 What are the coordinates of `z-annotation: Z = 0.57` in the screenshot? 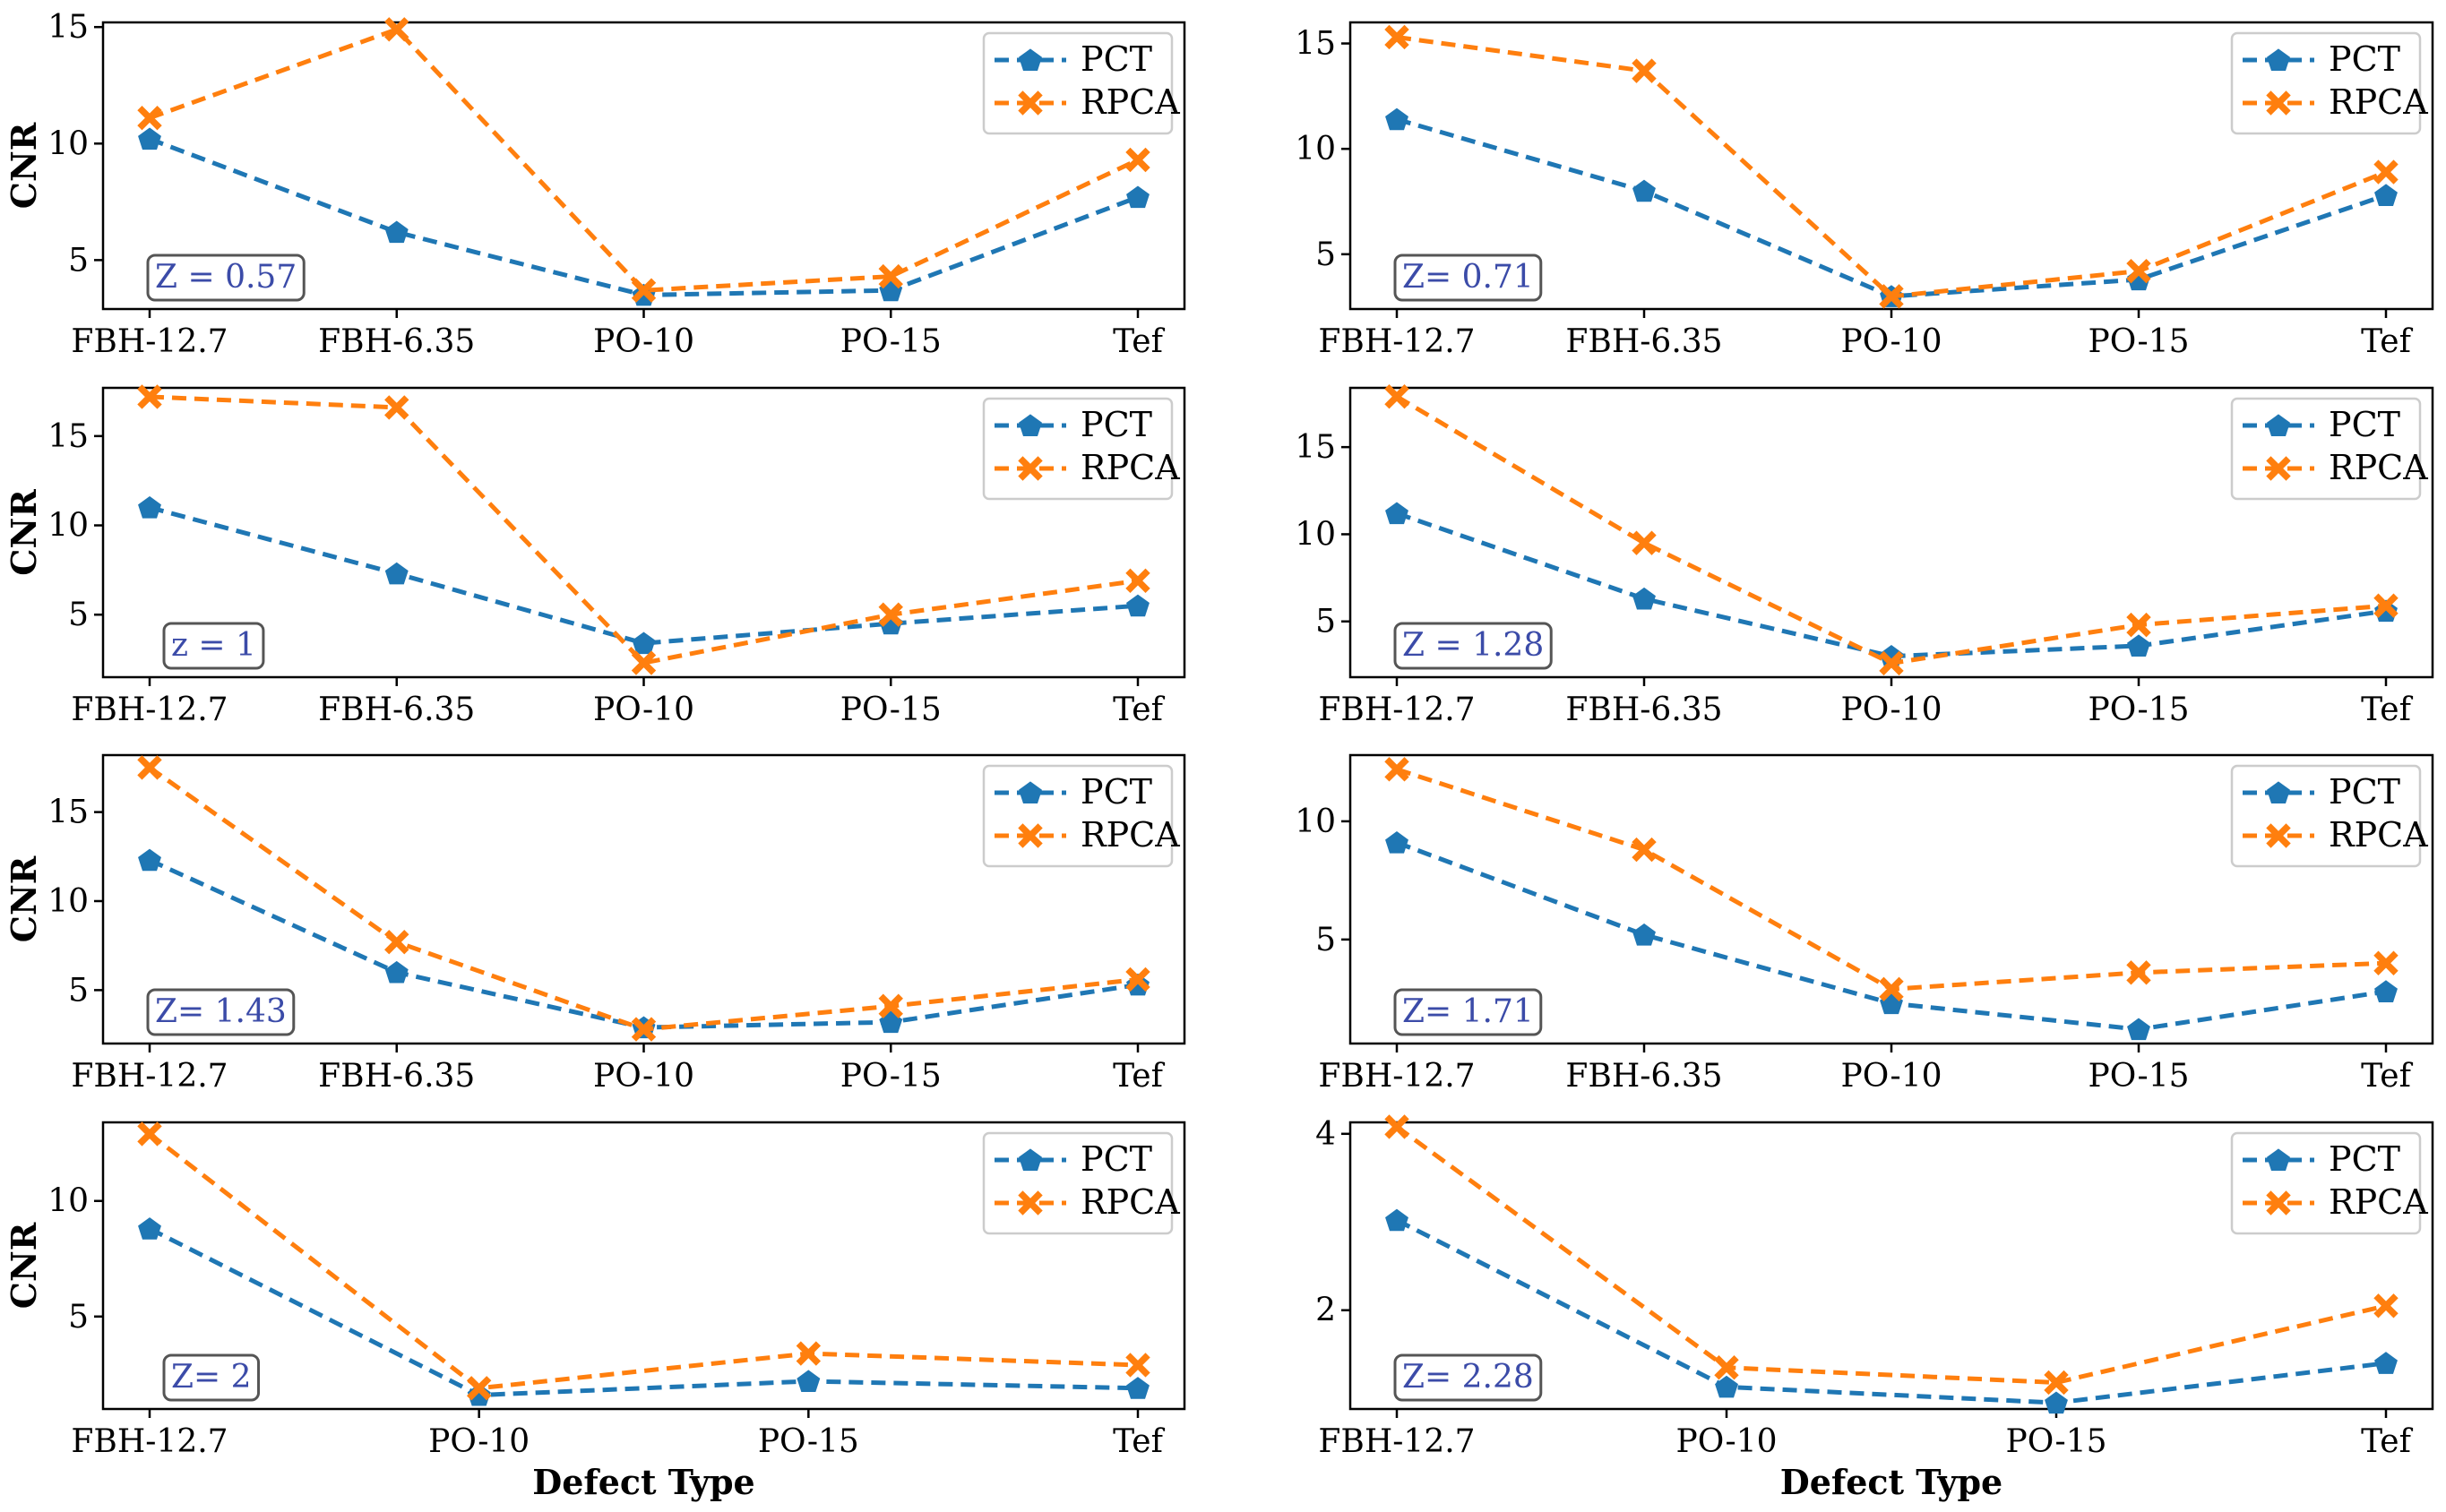 It's located at (226, 278).